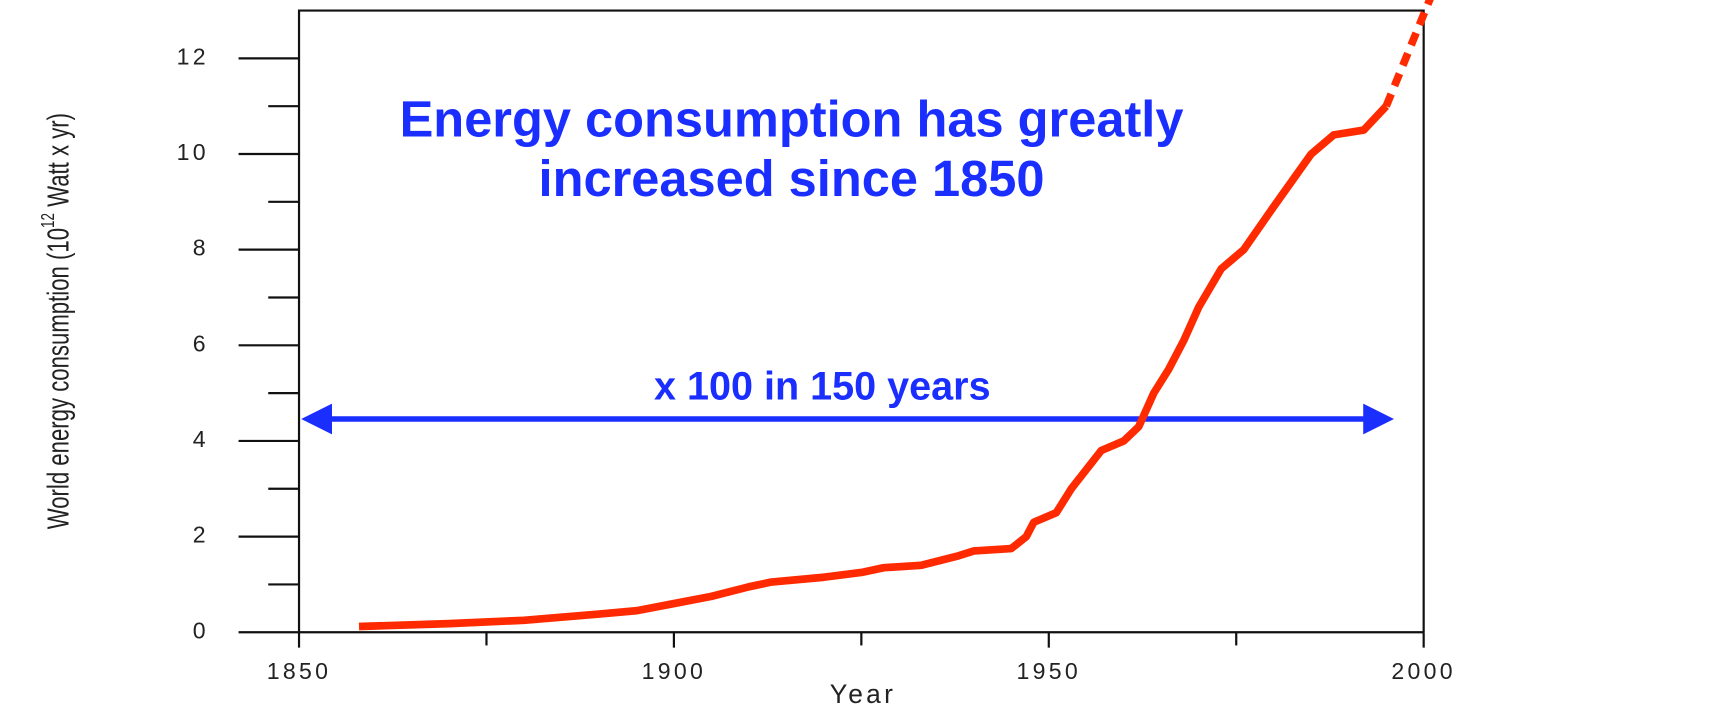 This screenshot has width=1715, height=706. I want to click on y-tick-label: 4, so click(201, 439).